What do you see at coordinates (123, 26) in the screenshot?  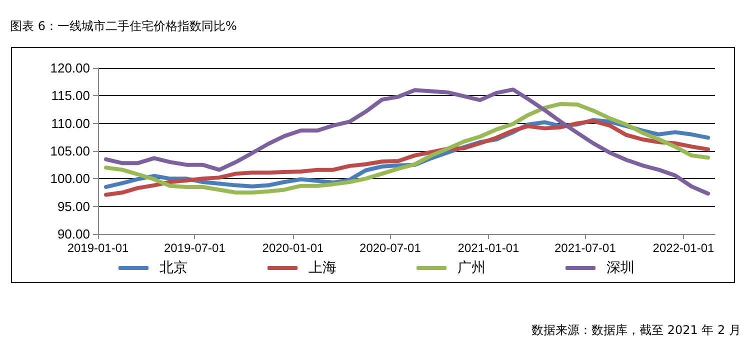 I see `chart-title: 图表 6：一线城市二手住宅价格指数同比%` at bounding box center [123, 26].